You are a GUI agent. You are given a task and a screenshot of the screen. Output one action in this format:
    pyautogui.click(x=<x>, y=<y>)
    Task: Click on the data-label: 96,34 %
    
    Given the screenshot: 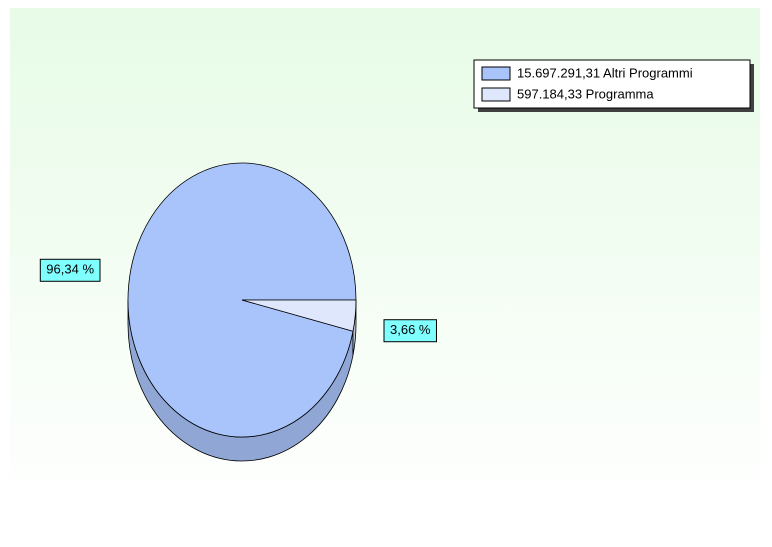 What is the action you would take?
    pyautogui.click(x=70, y=269)
    